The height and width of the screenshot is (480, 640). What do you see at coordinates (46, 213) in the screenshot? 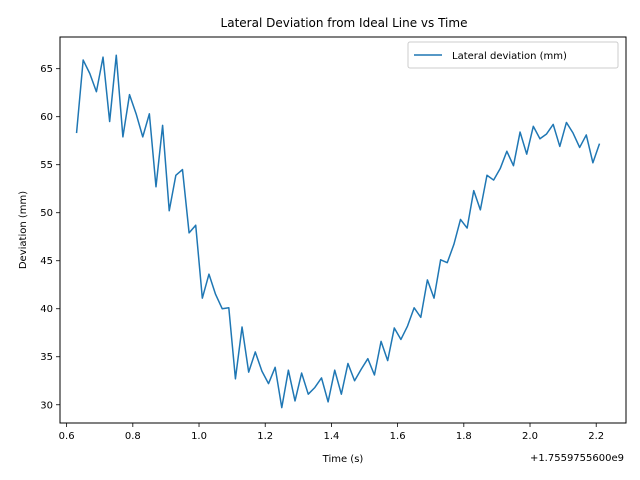
I see `y-tick-label: 50` at bounding box center [46, 213].